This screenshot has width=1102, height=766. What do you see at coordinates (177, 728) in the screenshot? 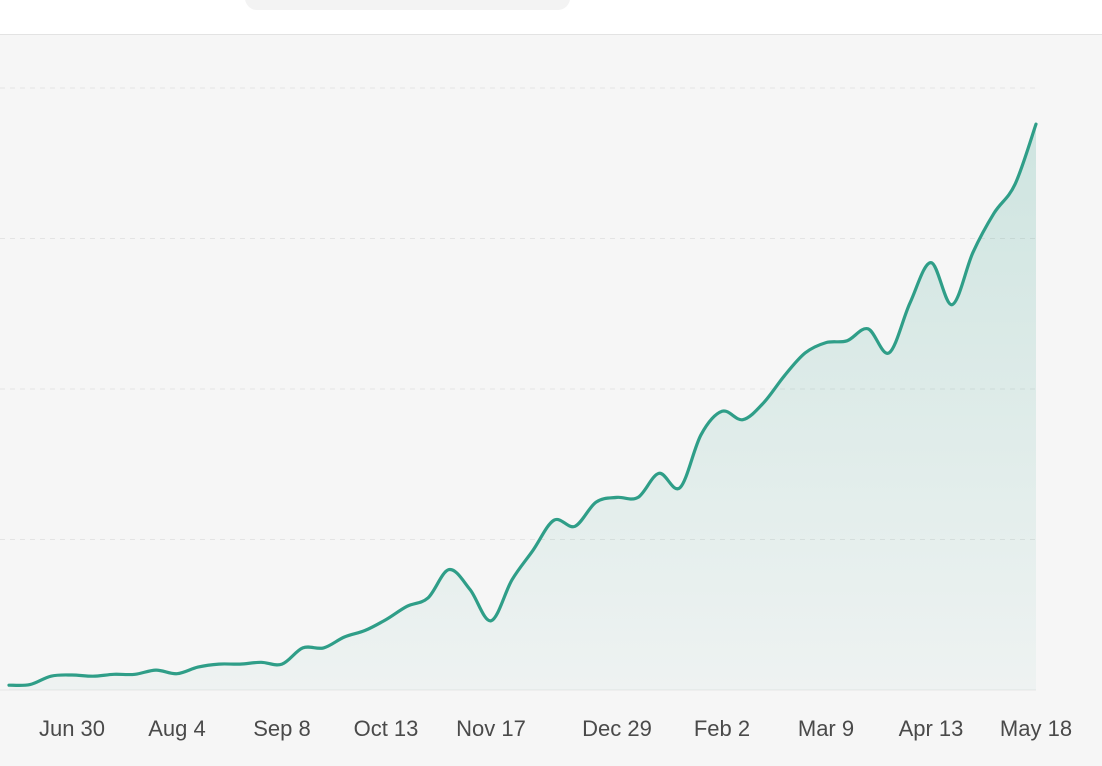
I see `x-tick-label: Aug 4` at bounding box center [177, 728].